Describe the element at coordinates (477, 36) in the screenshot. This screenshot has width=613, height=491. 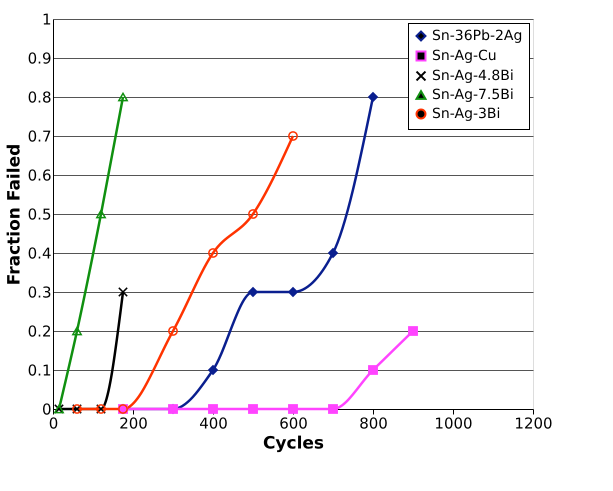
I see `legend-label: Sn-36Pb-2Ag` at that location.